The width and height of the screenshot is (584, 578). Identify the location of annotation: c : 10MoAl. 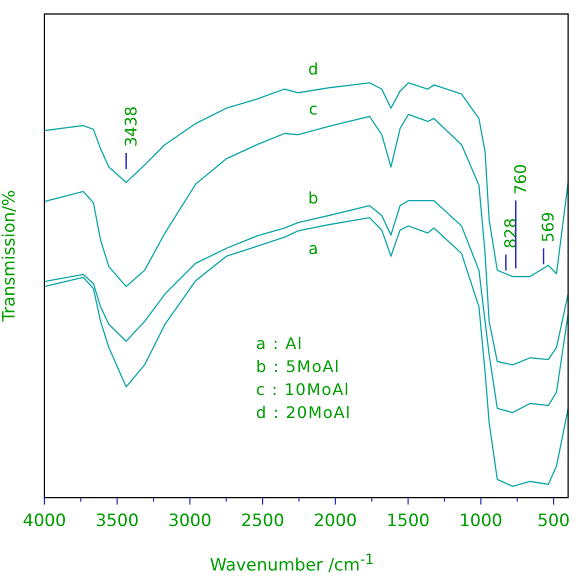
(303, 390).